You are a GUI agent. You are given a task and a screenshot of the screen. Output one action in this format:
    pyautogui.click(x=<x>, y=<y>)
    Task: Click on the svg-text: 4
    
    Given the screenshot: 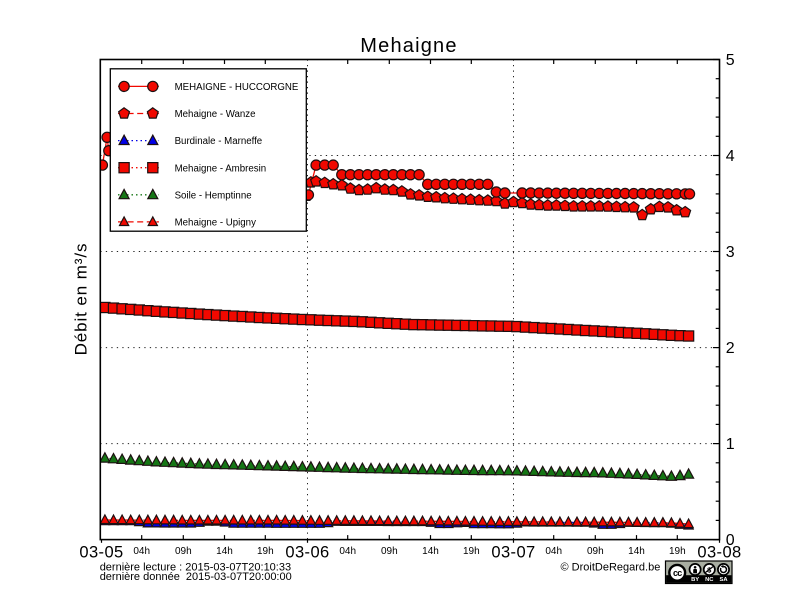 What is the action you would take?
    pyautogui.click(x=730, y=156)
    